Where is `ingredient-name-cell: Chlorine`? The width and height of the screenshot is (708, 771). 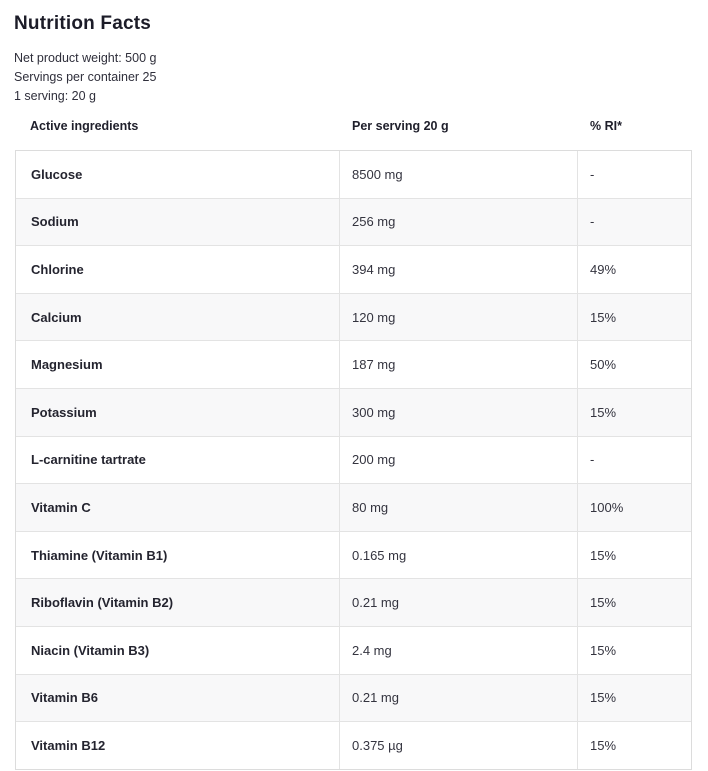 ingredient-name-cell: Chlorine is located at coordinates (178, 269).